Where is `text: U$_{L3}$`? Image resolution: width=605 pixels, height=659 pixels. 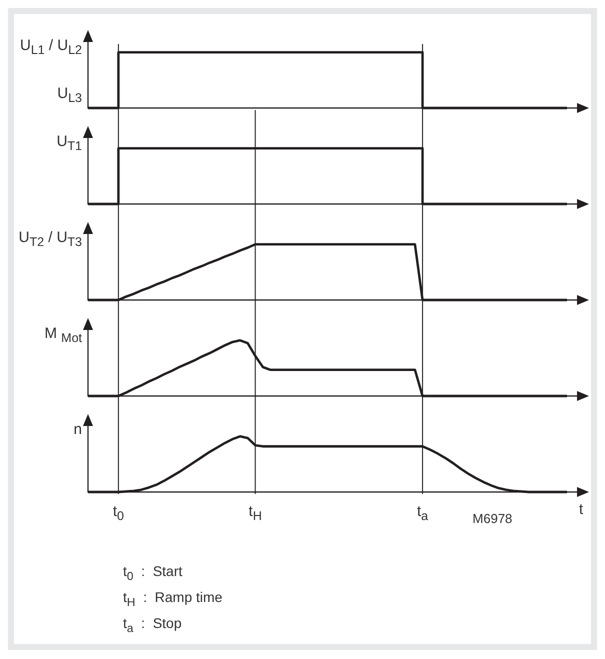 text: U$_{L3}$ is located at coordinates (69, 95).